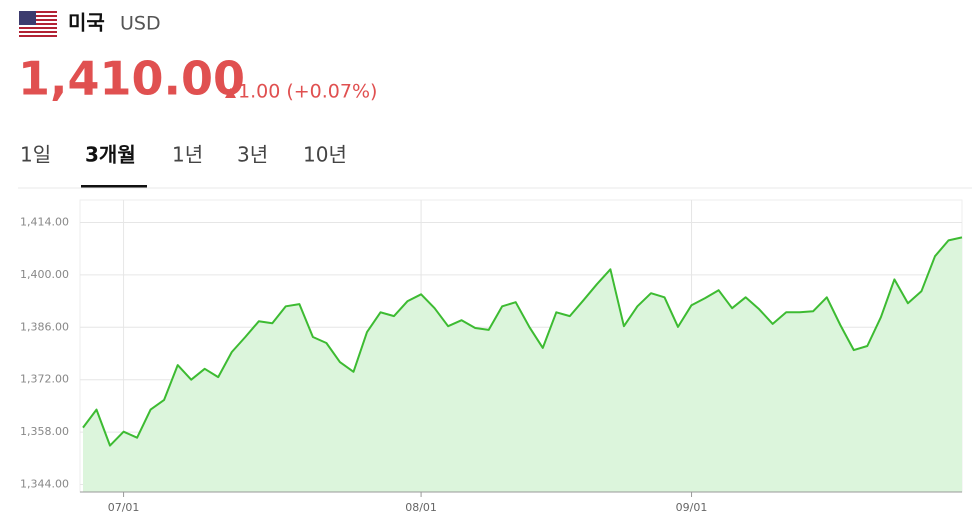 Image resolution: width=980 pixels, height=529 pixels. Describe the element at coordinates (86, 23) in the screenshot. I see `country: 미국` at that location.